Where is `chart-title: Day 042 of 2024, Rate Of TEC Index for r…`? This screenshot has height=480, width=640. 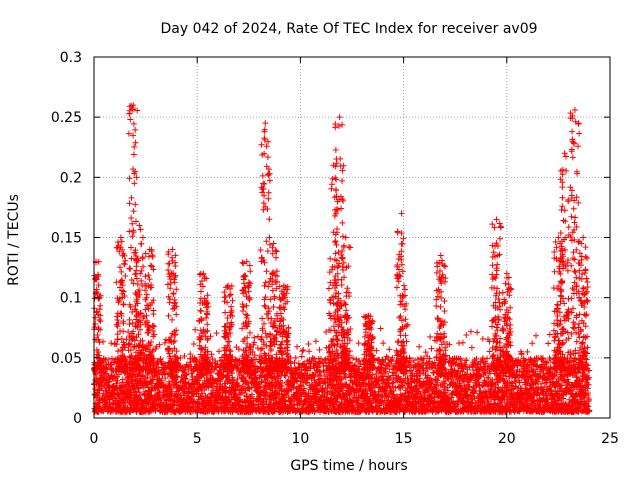
chart-title: Day 042 of 2024, Rate Of TEC Index for r… is located at coordinates (348, 29).